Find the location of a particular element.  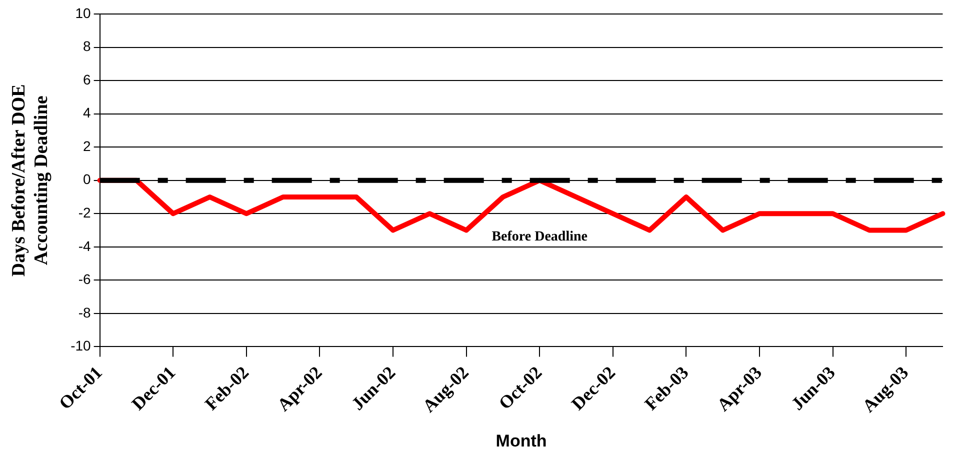

y-tick-label: -2 is located at coordinates (85, 212).